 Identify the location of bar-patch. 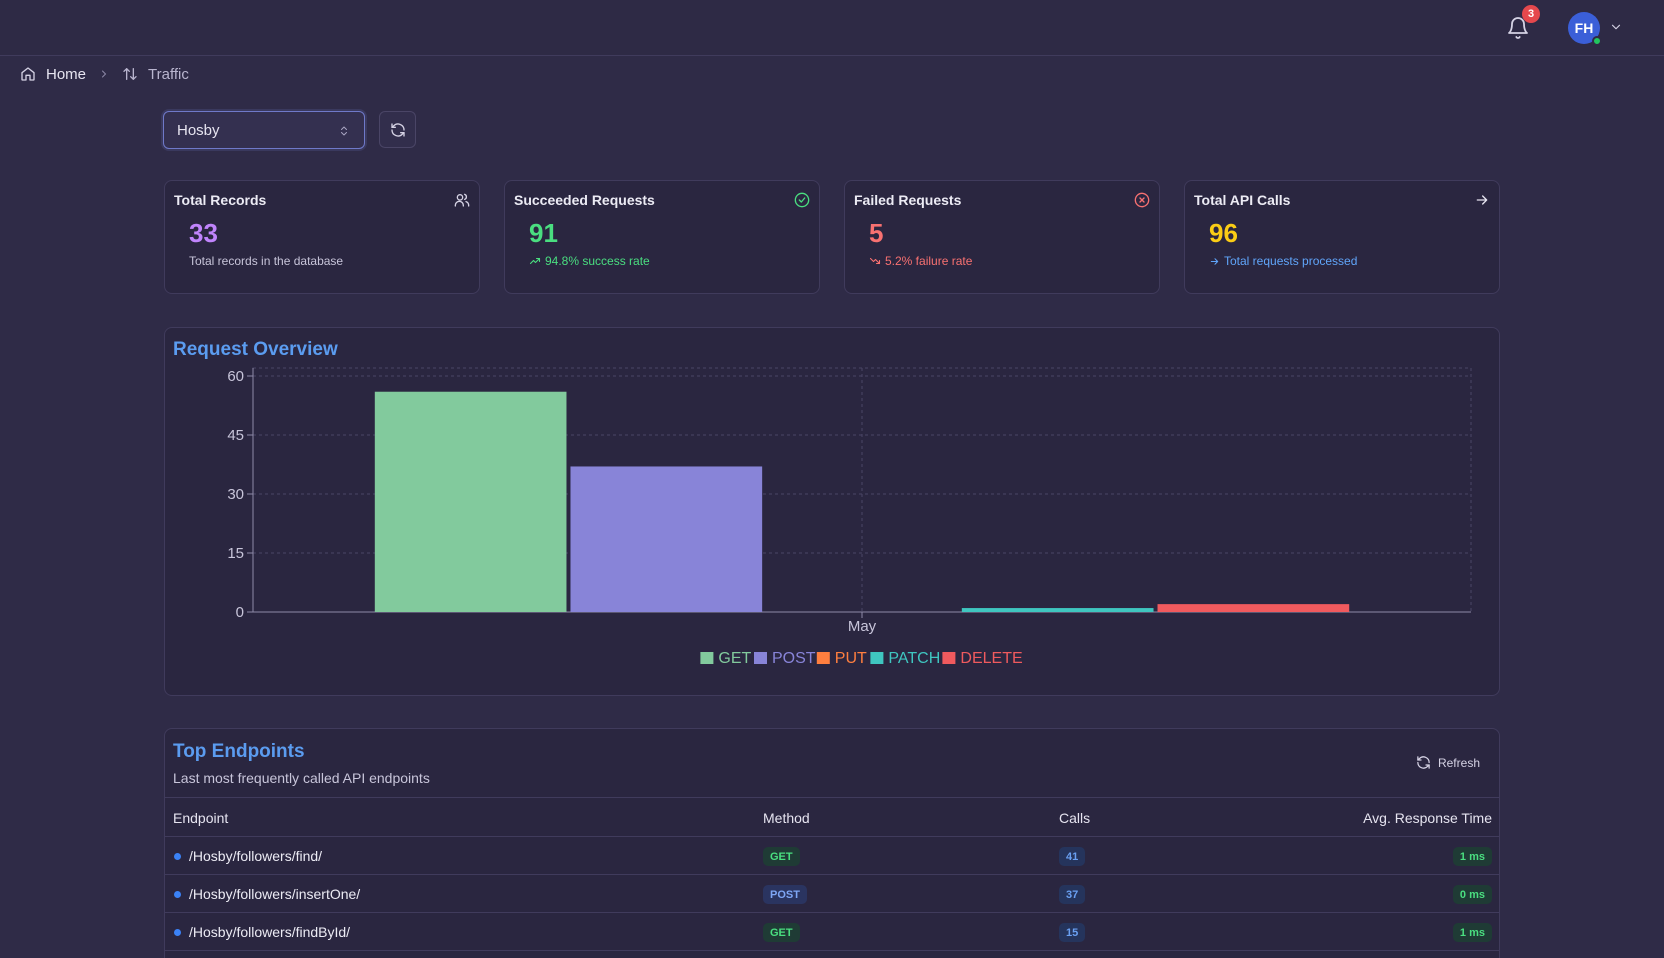
(1057, 610).